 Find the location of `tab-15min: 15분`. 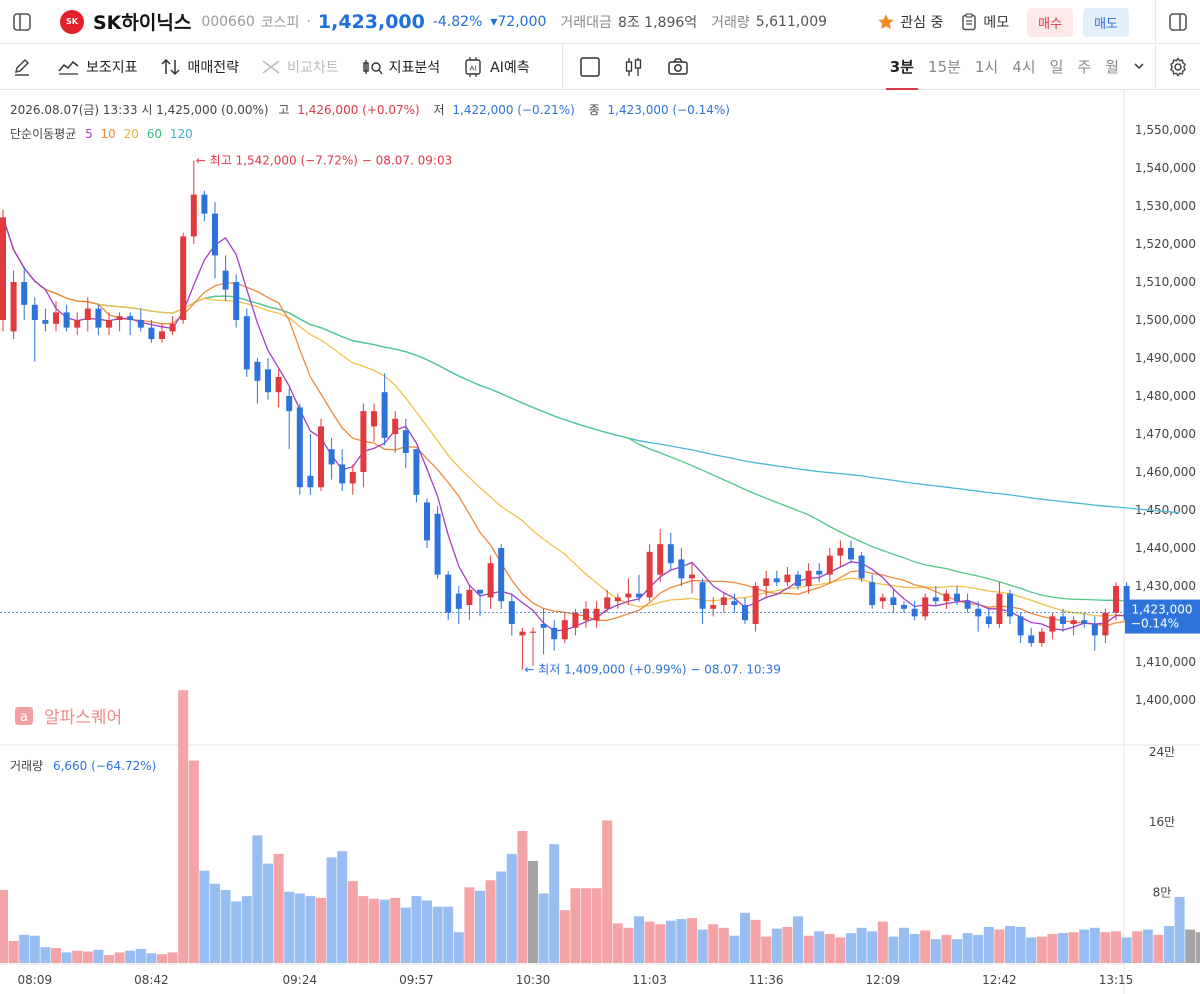

tab-15min: 15분 is located at coordinates (944, 67).